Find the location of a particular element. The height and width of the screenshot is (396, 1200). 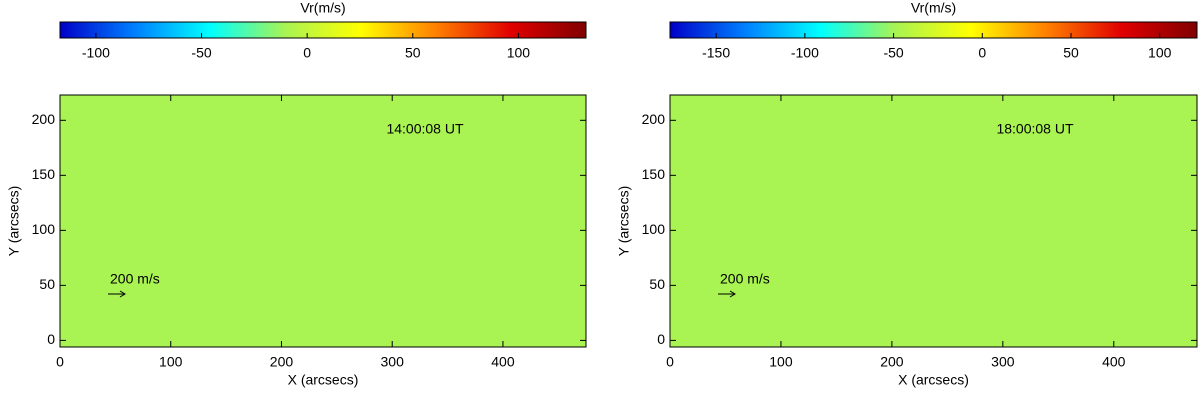

colorbar-tick-label: -150 is located at coordinates (716, 53).